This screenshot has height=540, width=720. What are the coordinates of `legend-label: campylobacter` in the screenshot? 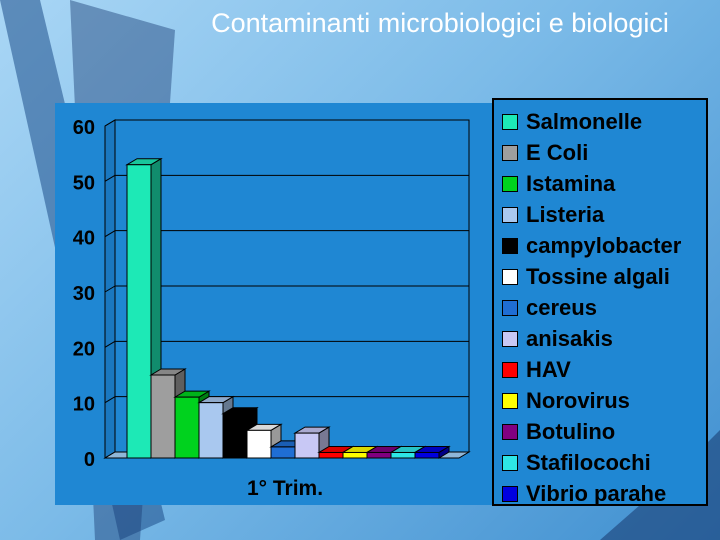 It's located at (604, 245).